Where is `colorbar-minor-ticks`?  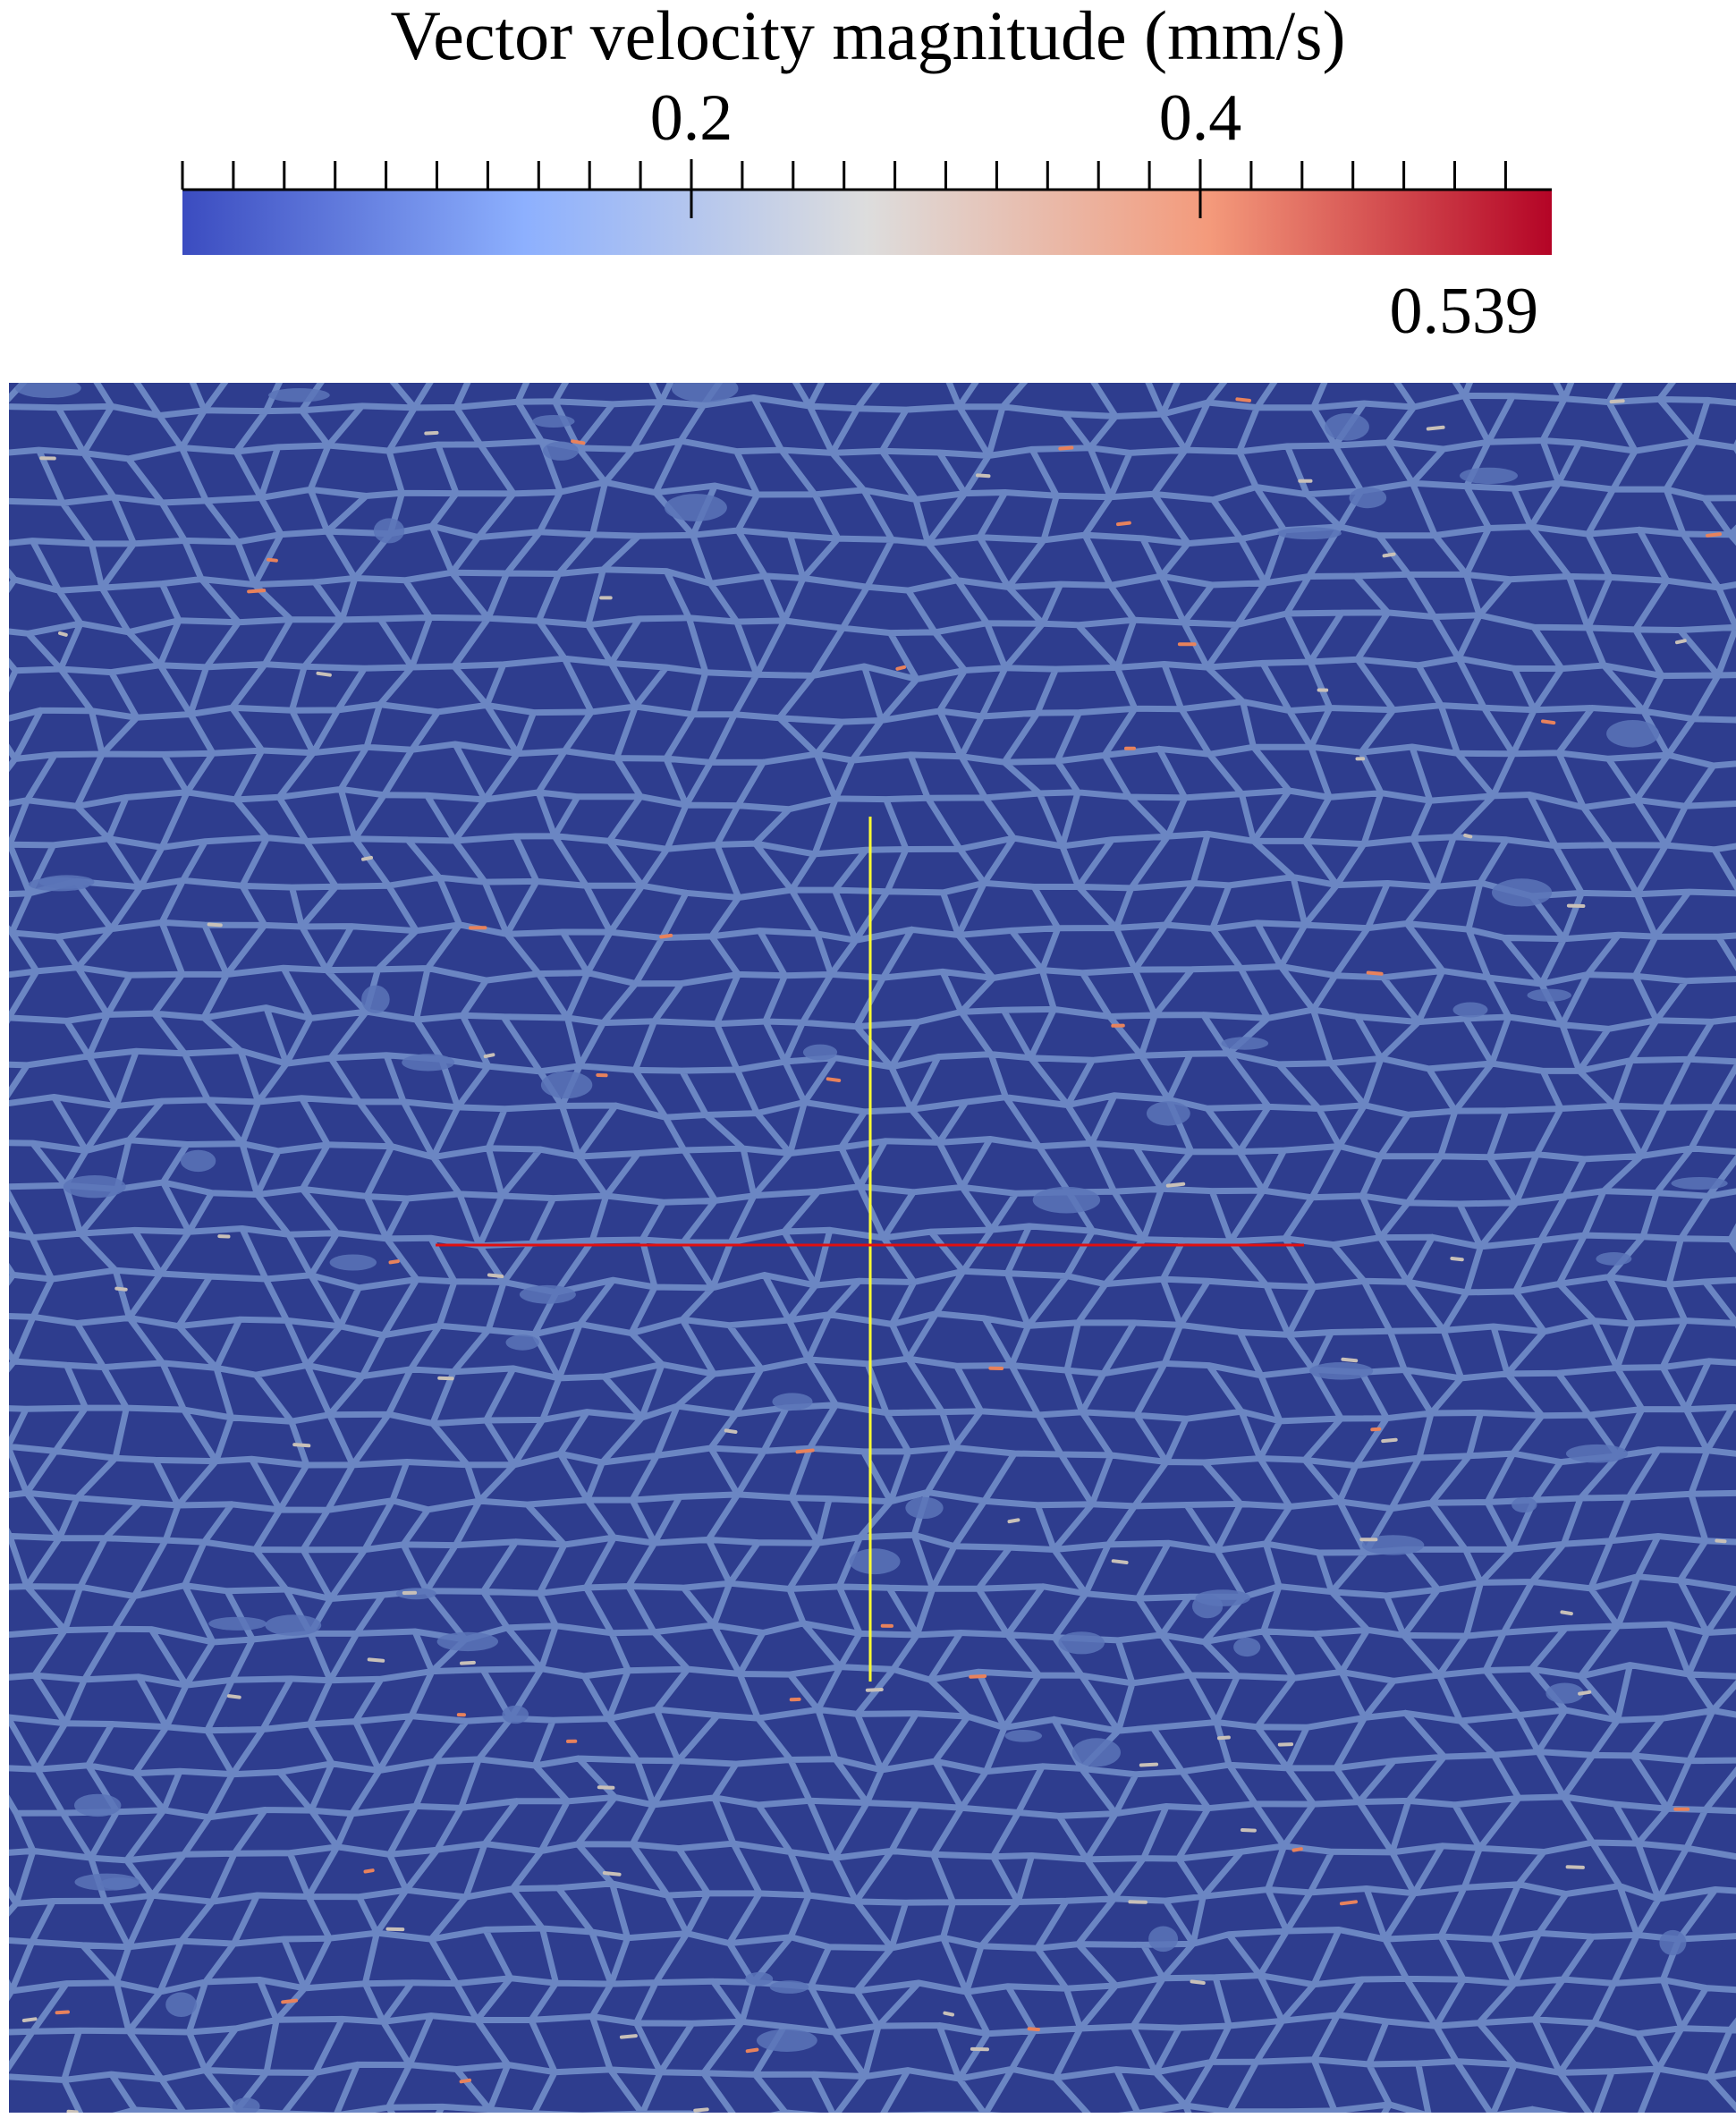 colorbar-minor-ticks is located at coordinates (844, 175).